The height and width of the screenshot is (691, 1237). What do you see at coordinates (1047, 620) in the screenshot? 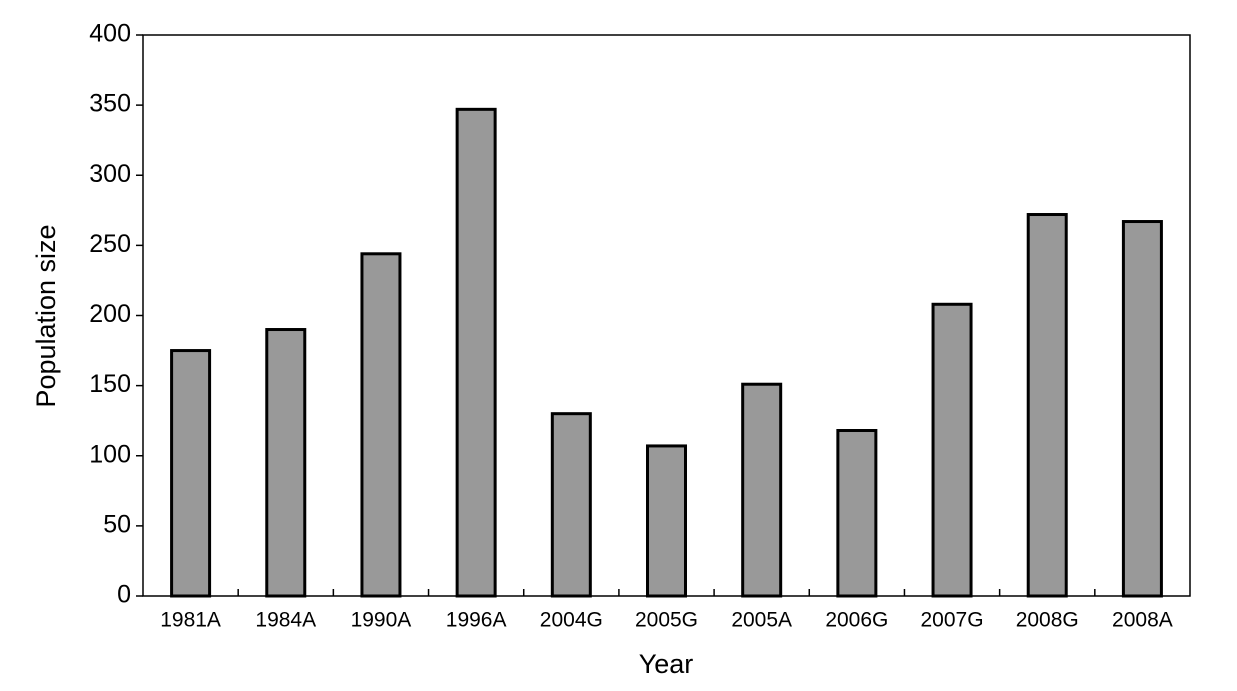
I see `x-tick-label: 2008G` at bounding box center [1047, 620].